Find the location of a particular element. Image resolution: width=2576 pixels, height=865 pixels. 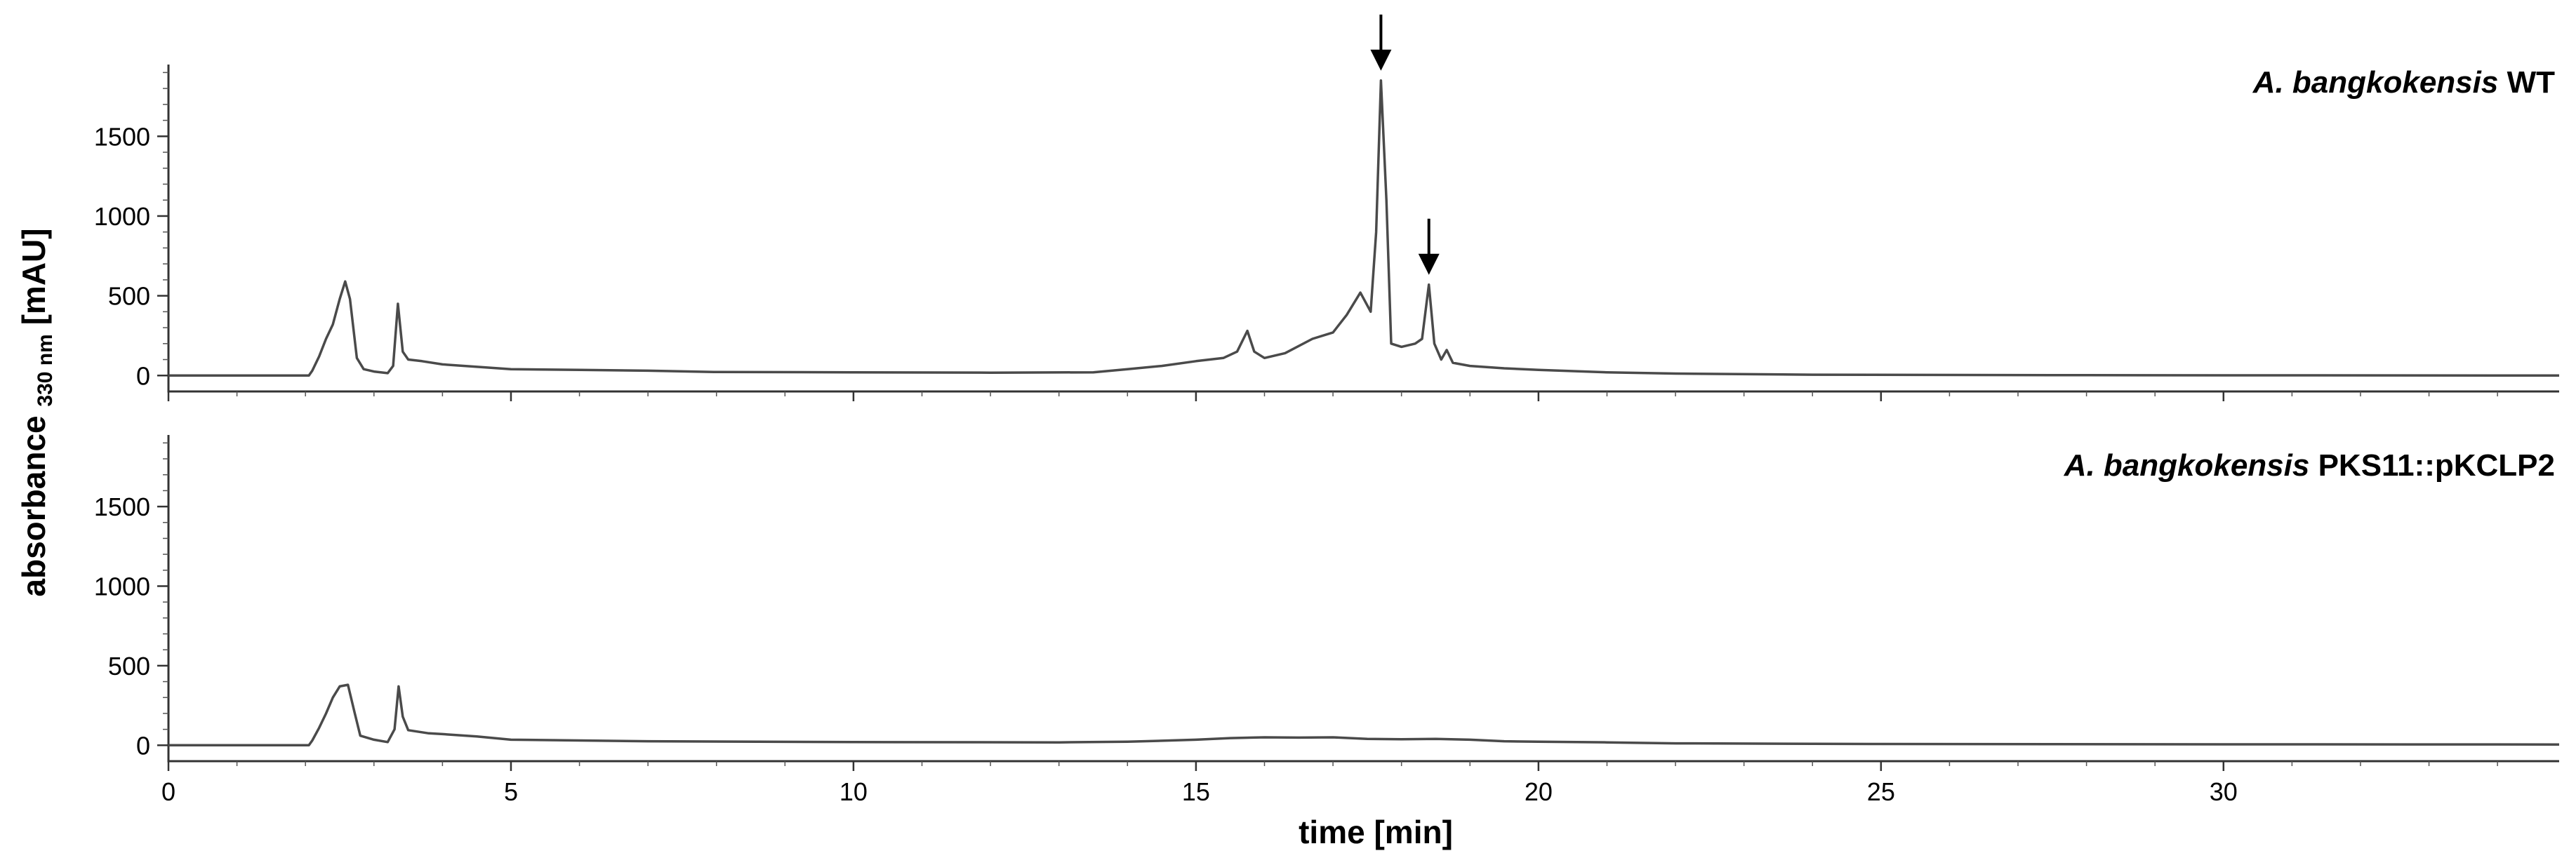

panel-mutant-label: A. bangkokensis PKS11::pKCLP2 is located at coordinates (2309, 465).